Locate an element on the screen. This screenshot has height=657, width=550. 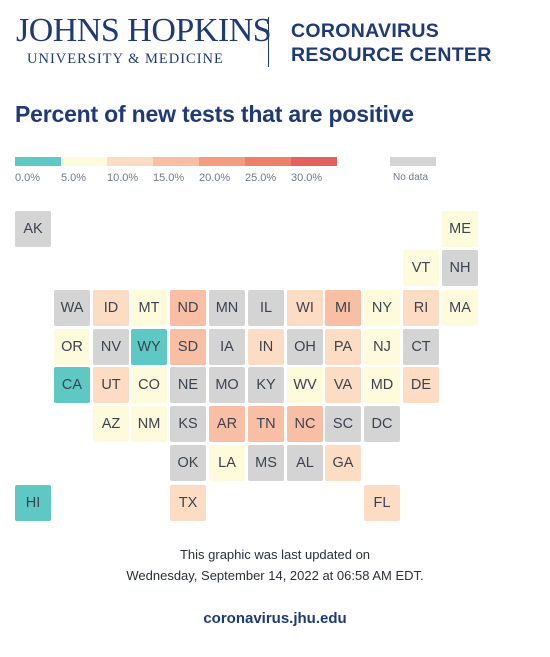
state-tile-tx: TX is located at coordinates (188, 503).